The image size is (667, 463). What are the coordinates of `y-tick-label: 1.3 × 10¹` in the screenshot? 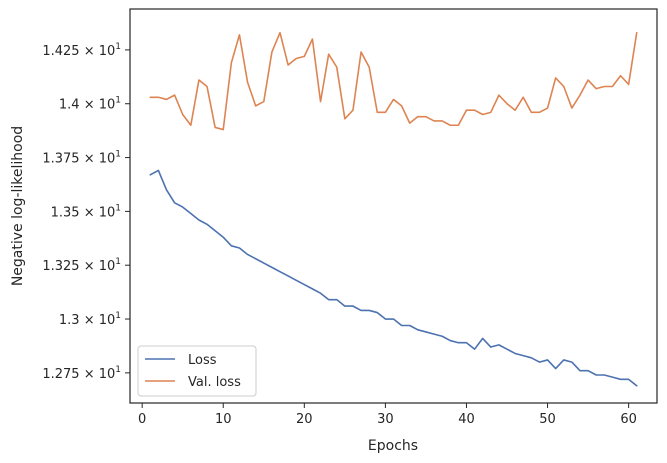 It's located at (90, 319).